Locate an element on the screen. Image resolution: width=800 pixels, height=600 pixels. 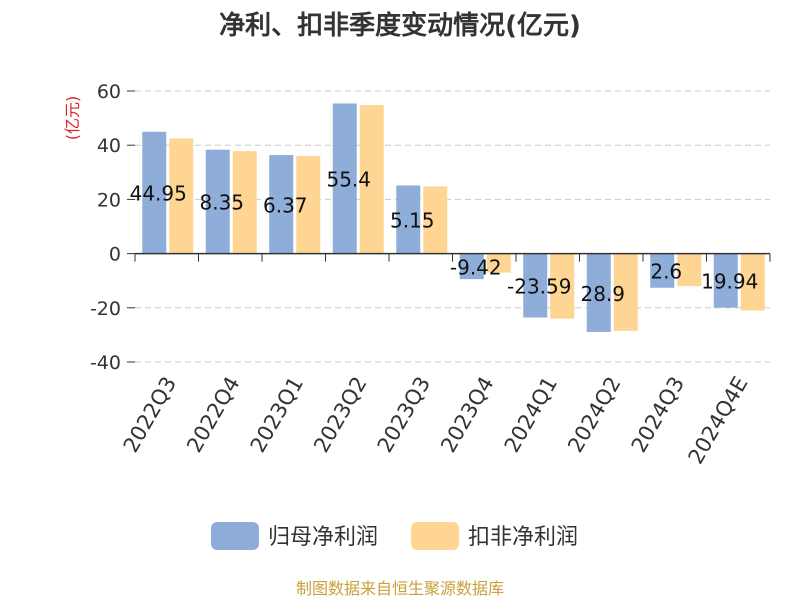
x-tick-label: 2024Q3 is located at coordinates (658, 415).